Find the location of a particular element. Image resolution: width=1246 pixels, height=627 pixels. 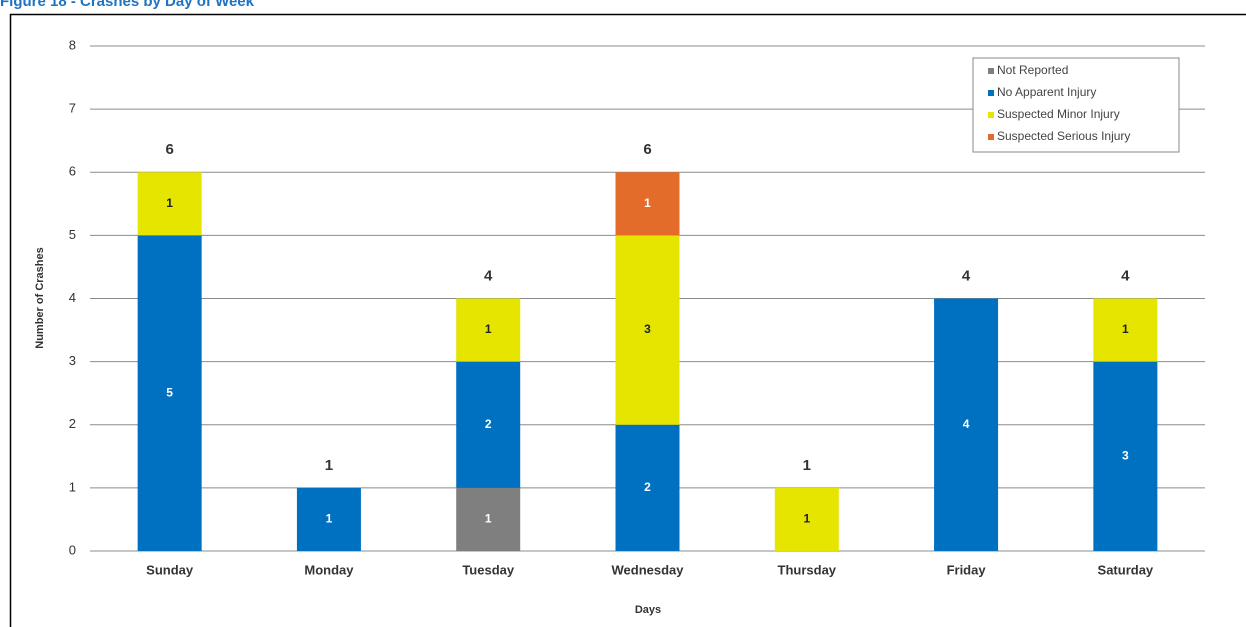

legend-label: Not Reported is located at coordinates (1032, 70).